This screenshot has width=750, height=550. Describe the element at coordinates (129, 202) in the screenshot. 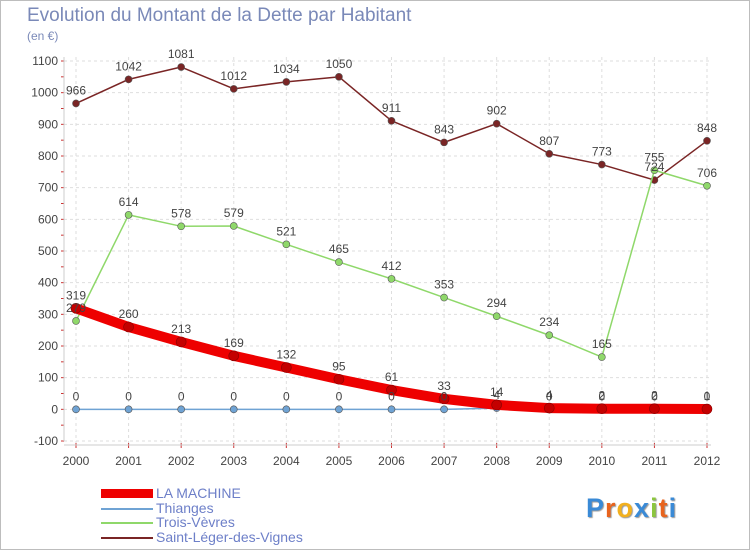

I see `data-label-trois-vevres: 614` at that location.